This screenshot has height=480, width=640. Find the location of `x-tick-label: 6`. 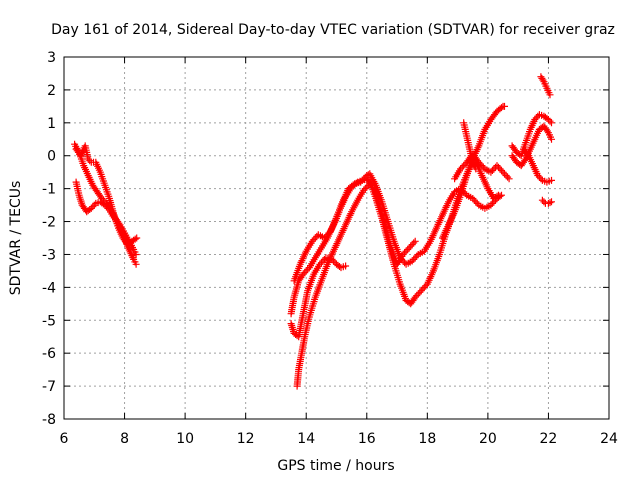

x-tick-label: 6 is located at coordinates (64, 439).